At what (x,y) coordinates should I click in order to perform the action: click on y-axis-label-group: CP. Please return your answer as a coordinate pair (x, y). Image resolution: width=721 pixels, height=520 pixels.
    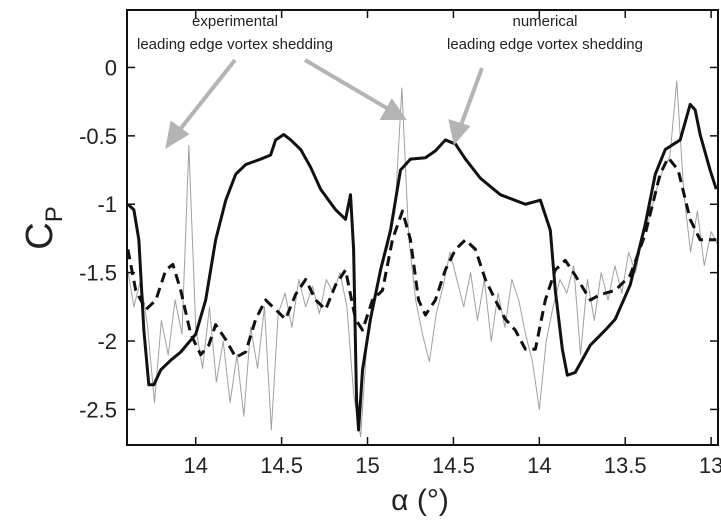
    Looking at the image, I should click on (43, 227).